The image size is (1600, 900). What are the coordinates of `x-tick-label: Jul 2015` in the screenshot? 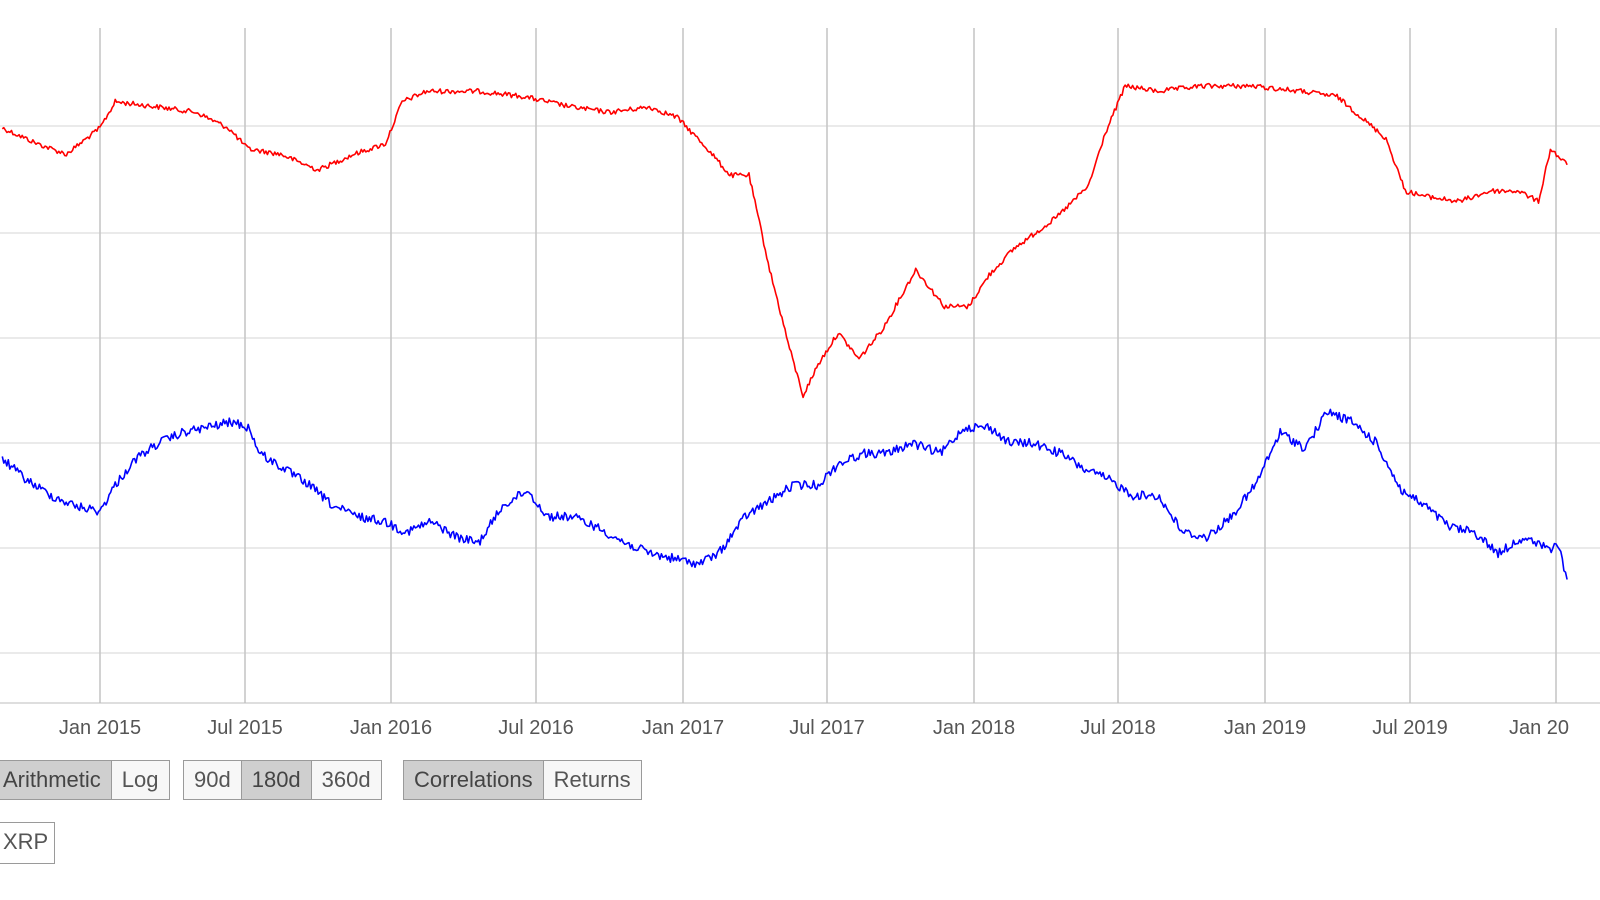 It's located at (245, 728).